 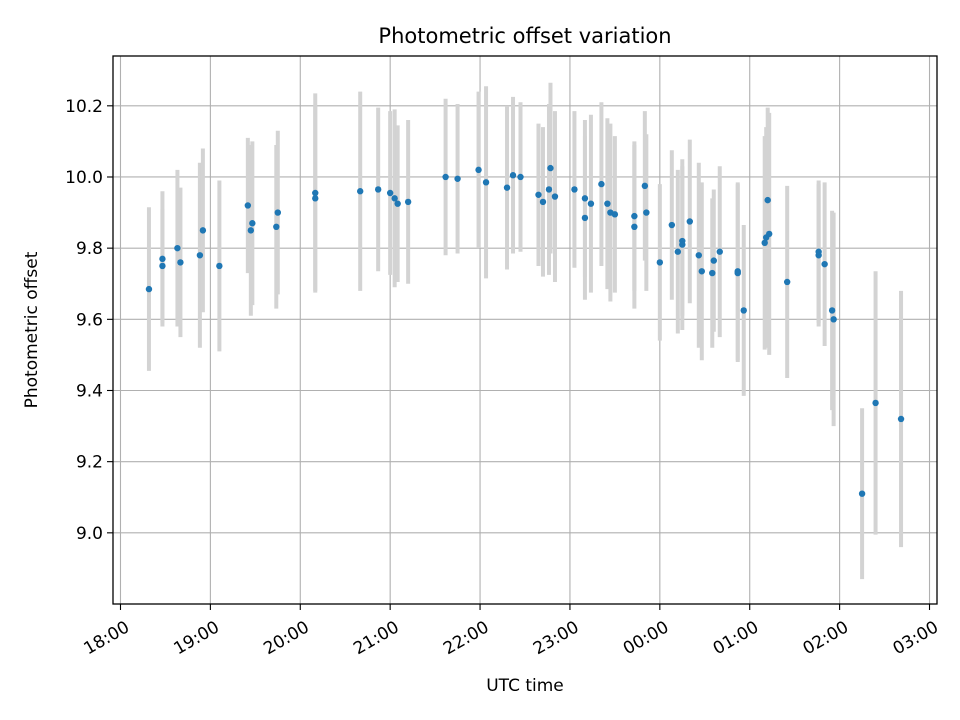 I want to click on y-axis-ticks: 9.0 9.2 9.4 9.6 9.8 10.0 10.2, so click(x=89, y=320).